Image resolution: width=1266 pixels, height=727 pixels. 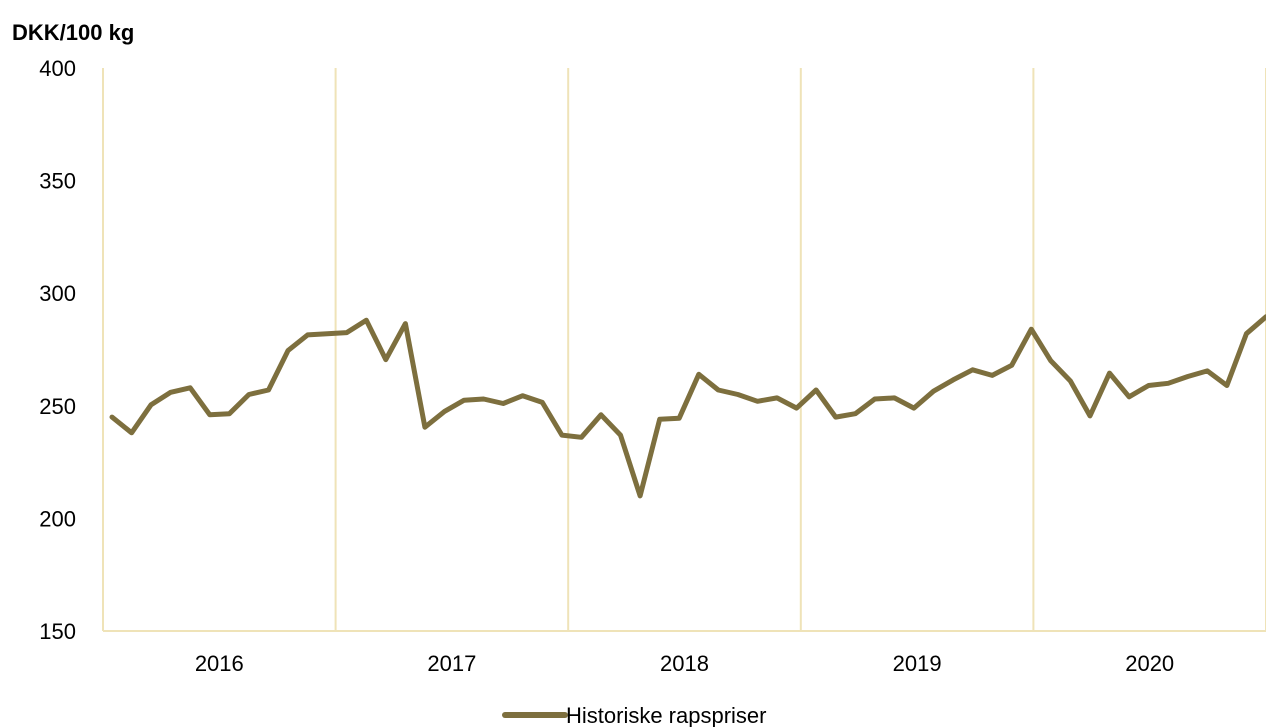 I want to click on x-tick-label: 2020, so click(x=1149, y=663).